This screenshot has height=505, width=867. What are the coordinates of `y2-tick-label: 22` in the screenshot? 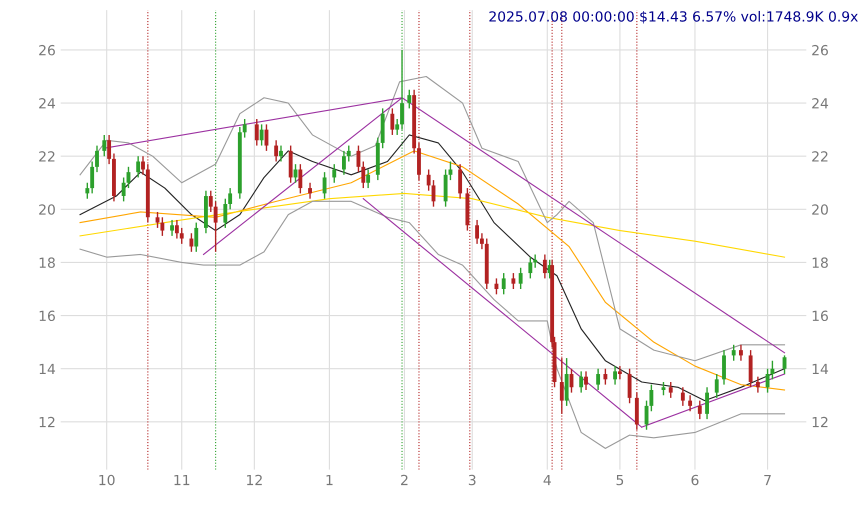 It's located at (820, 156).